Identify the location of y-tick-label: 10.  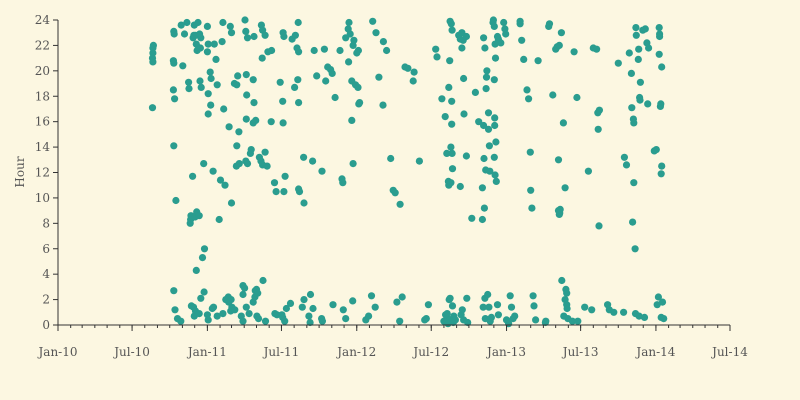
(42, 198).